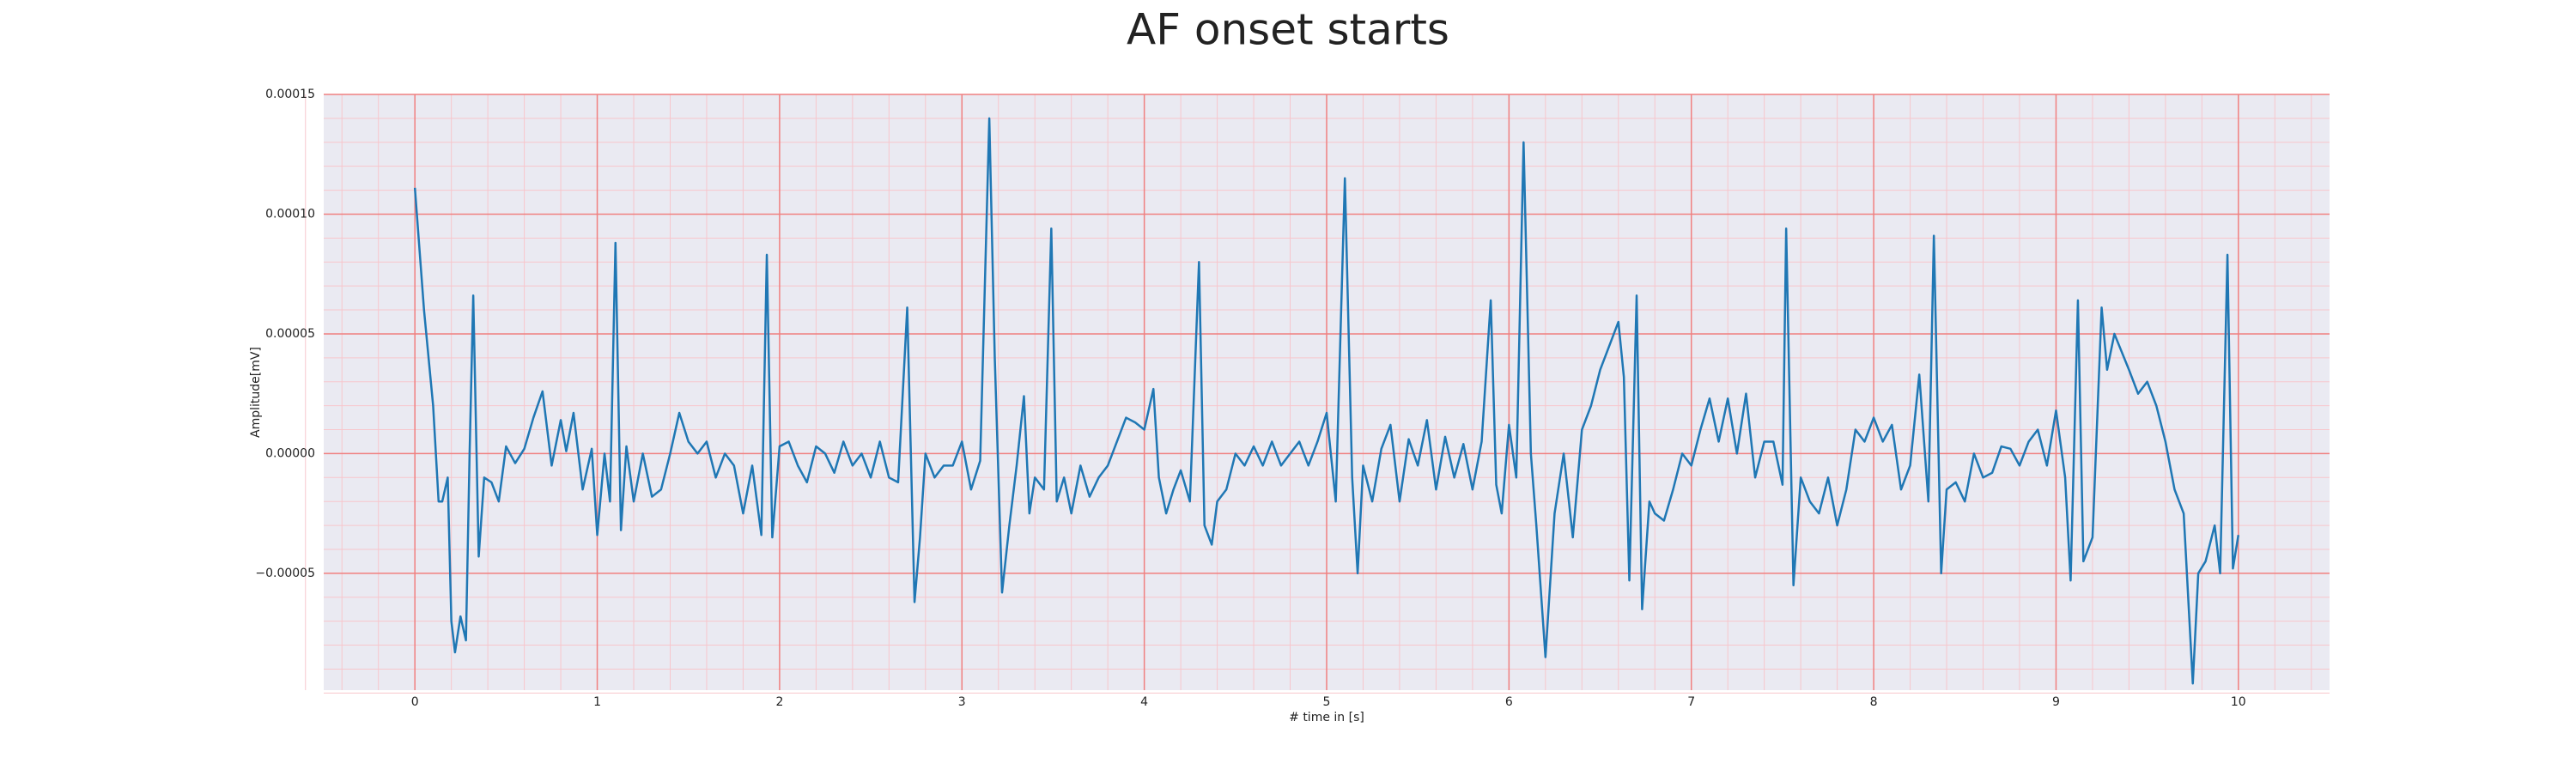 The height and width of the screenshot is (776, 2576). What do you see at coordinates (290, 94) in the screenshot?
I see `y-tick-label: 0.00015` at bounding box center [290, 94].